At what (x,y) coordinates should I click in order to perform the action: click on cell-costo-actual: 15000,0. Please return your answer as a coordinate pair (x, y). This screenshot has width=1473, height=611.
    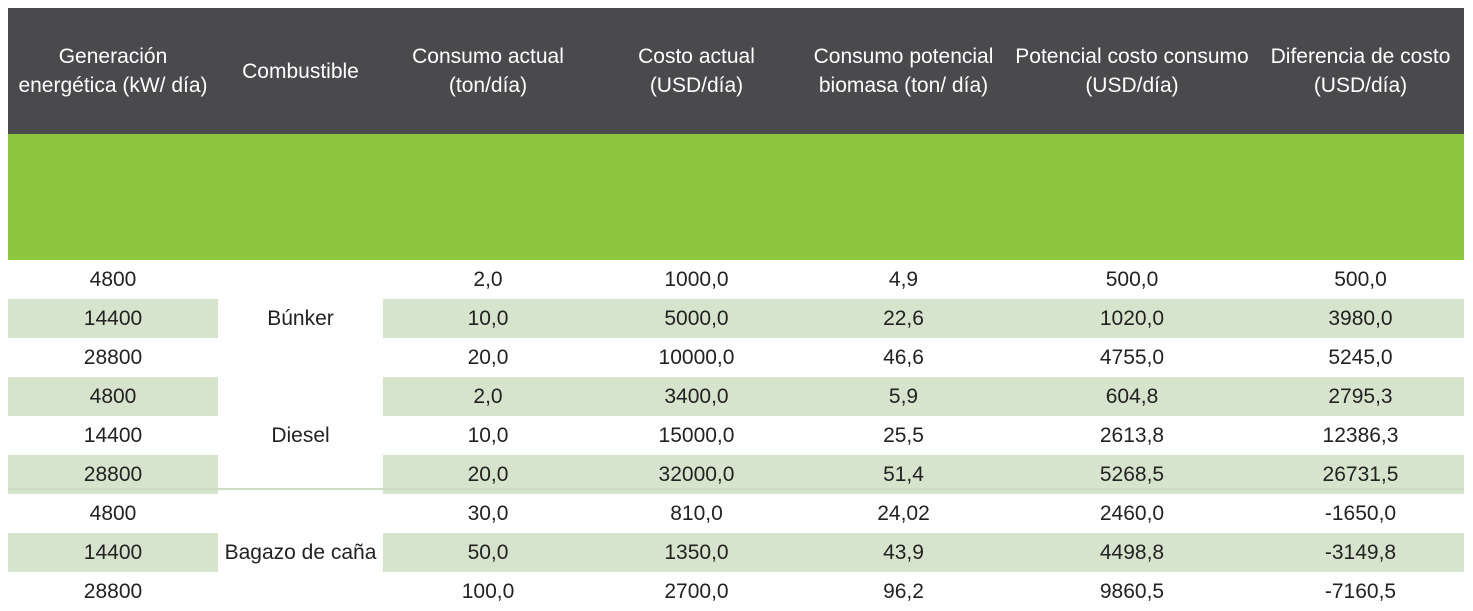
    Looking at the image, I should click on (696, 435).